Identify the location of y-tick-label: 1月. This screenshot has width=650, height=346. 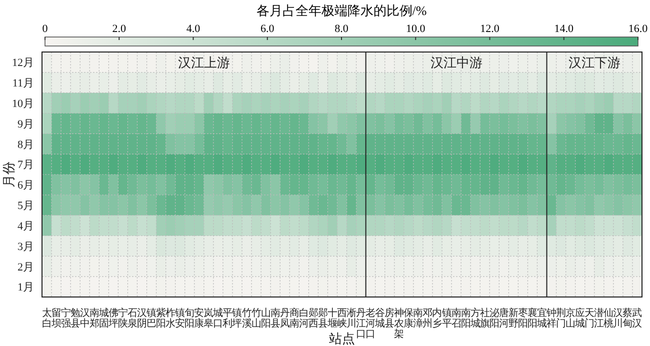
(26, 288).